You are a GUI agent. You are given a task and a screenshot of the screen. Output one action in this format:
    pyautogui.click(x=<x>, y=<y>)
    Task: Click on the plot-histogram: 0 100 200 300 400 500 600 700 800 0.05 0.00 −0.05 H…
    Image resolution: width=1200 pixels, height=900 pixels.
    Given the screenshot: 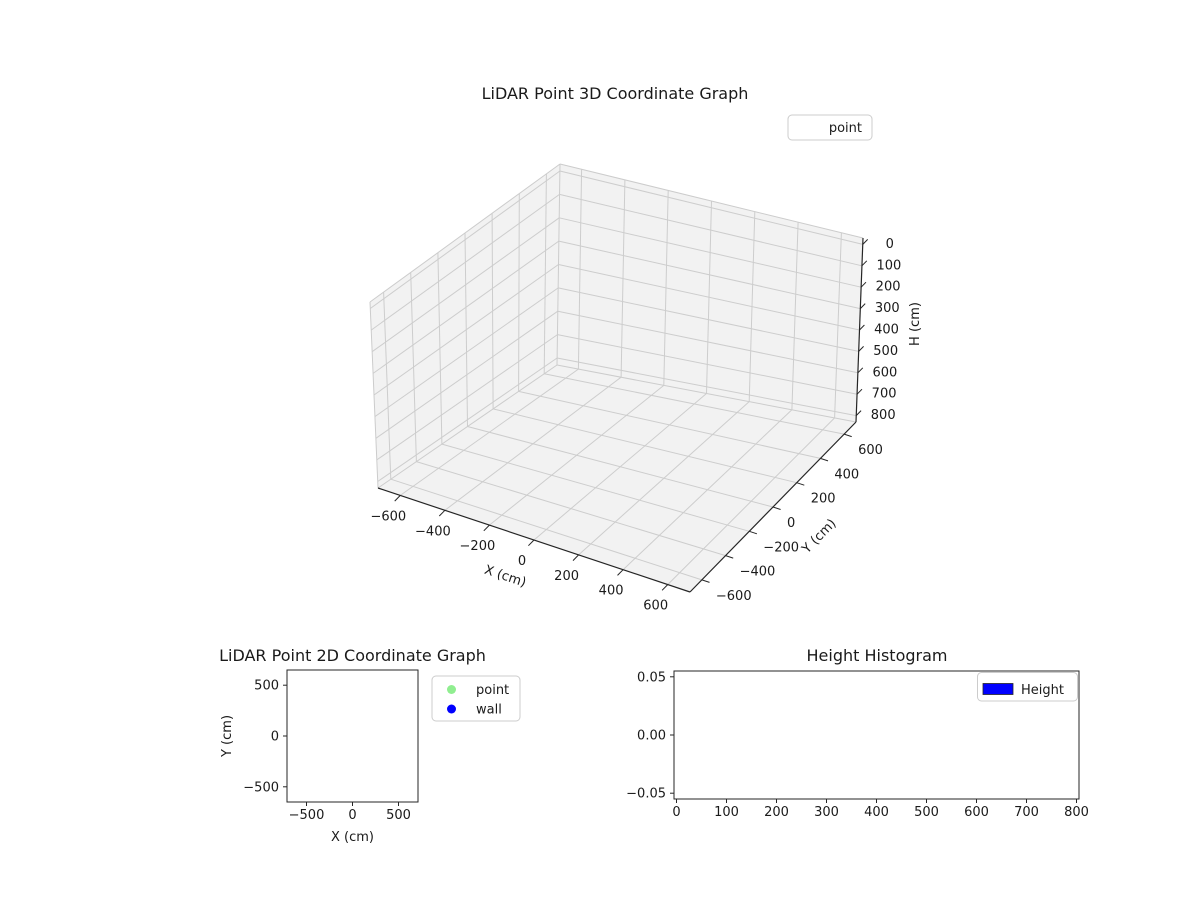 What is the action you would take?
    pyautogui.click(x=857, y=733)
    